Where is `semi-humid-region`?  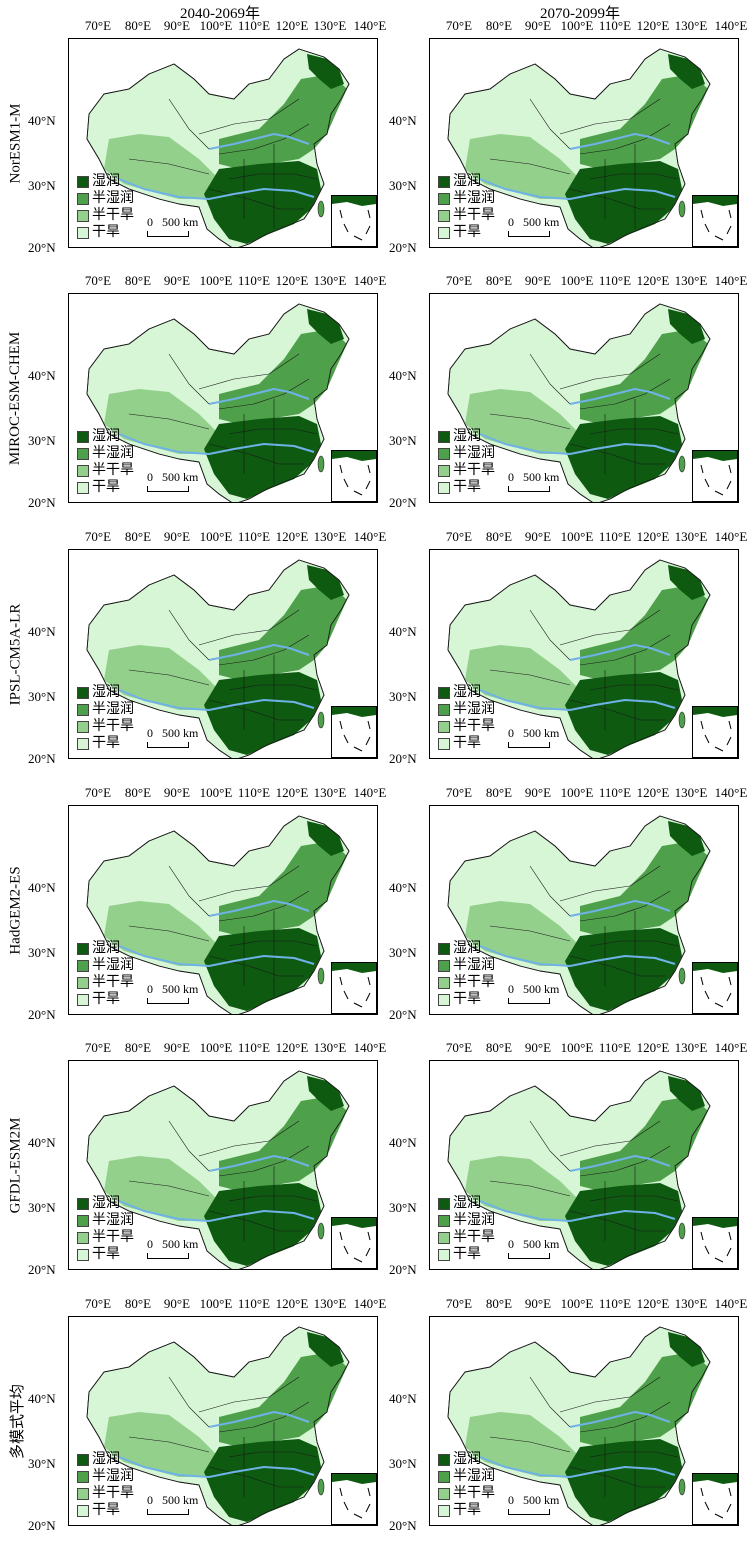
semi-humid-region is located at coordinates (283, 121).